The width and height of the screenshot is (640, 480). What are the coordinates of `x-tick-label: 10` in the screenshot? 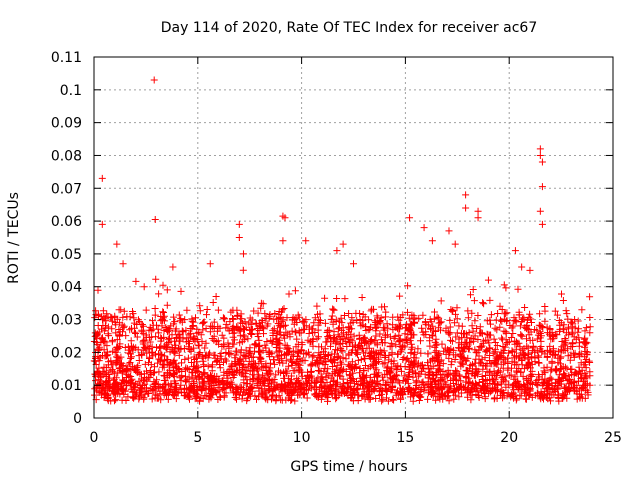 It's located at (302, 438).